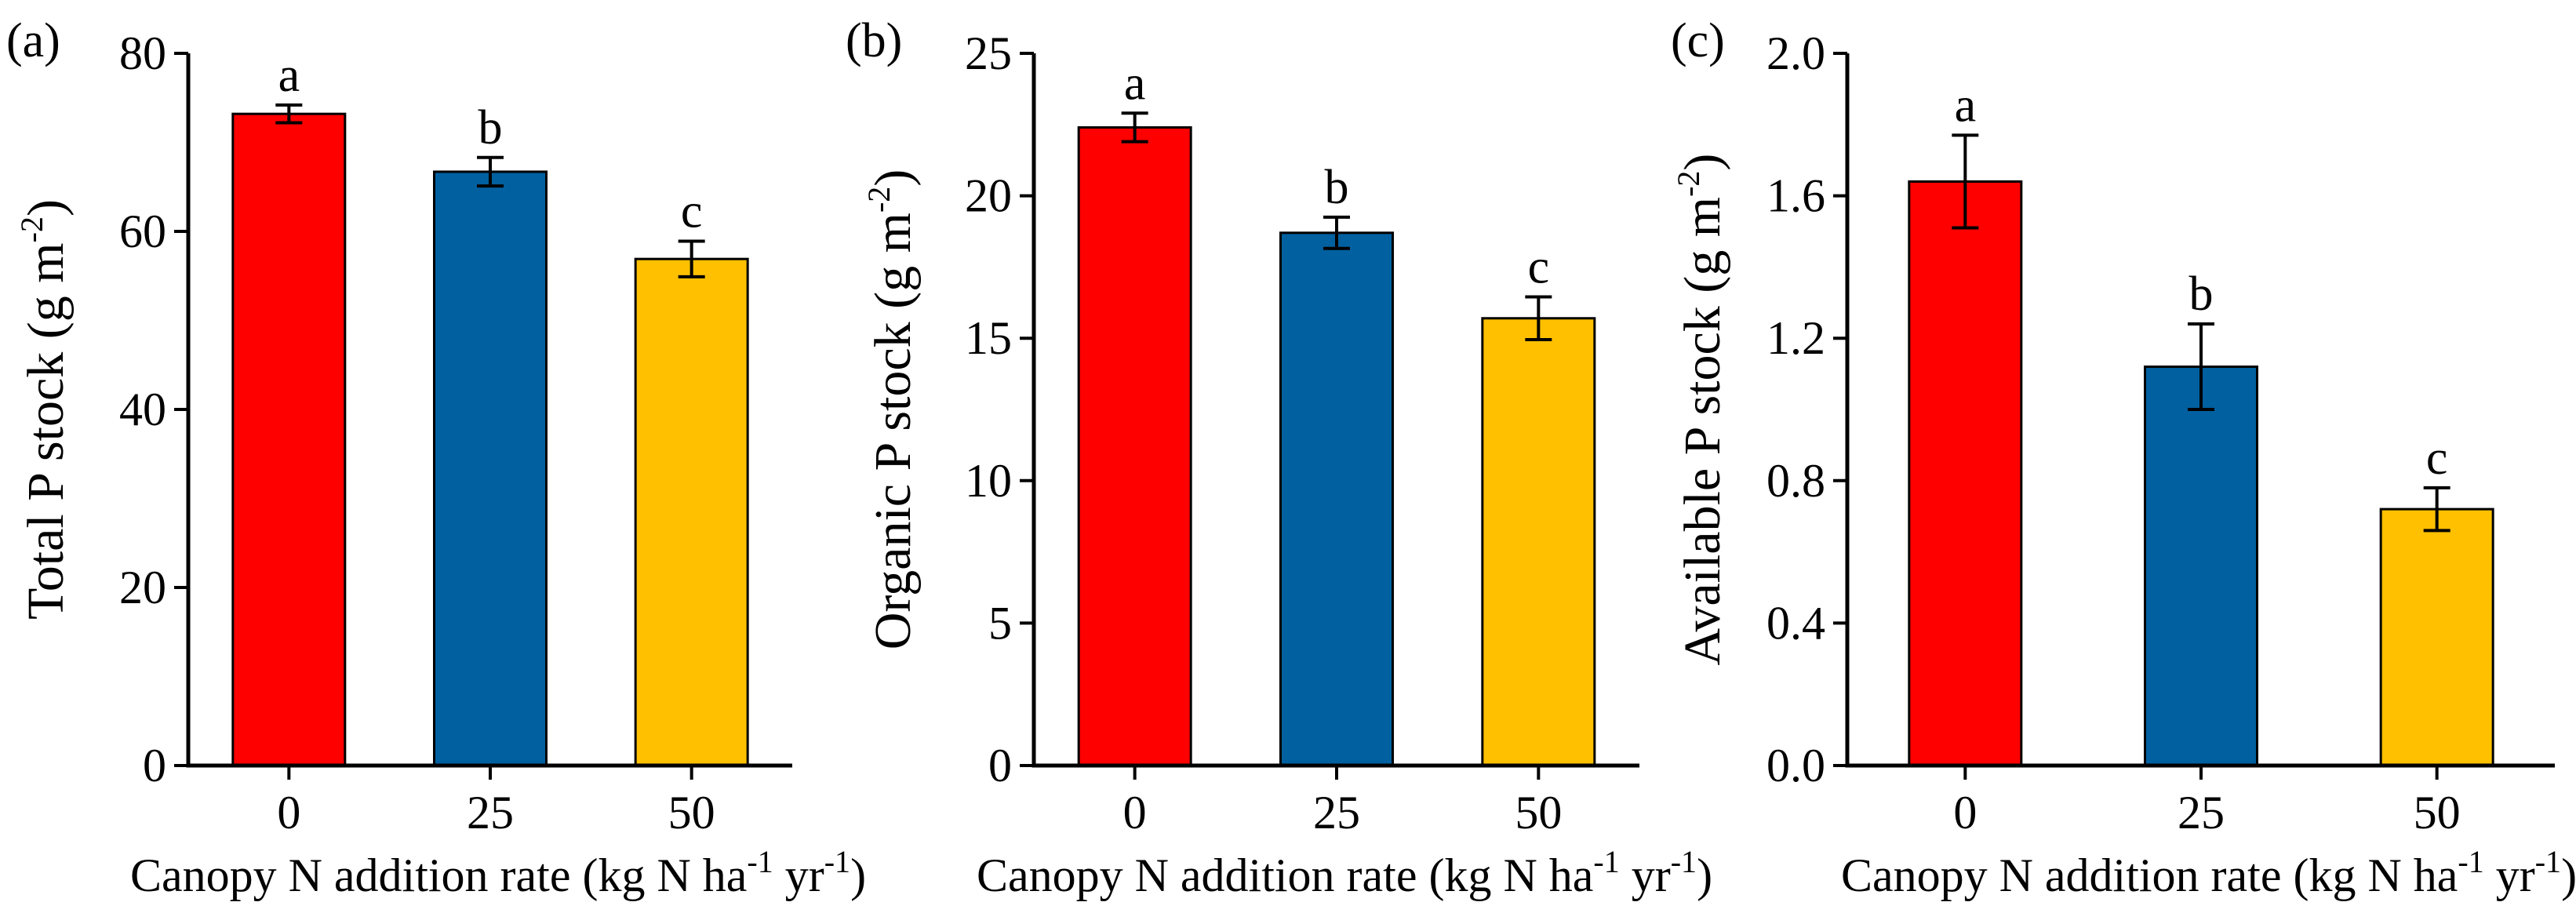  I want to click on y-tick-label: 1.6, so click(1795, 196).